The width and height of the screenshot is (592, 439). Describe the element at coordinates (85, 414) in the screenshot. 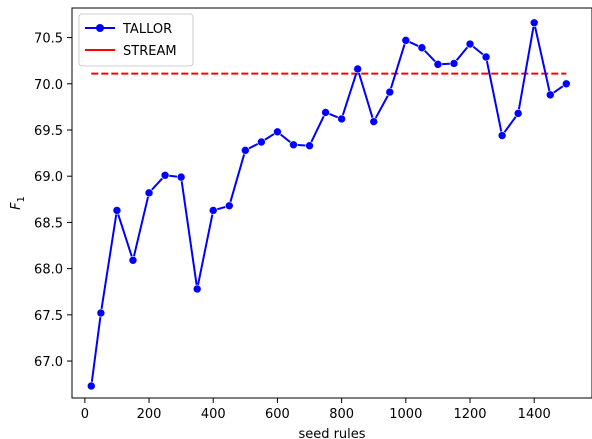

I see `x-tick-label: 0` at that location.